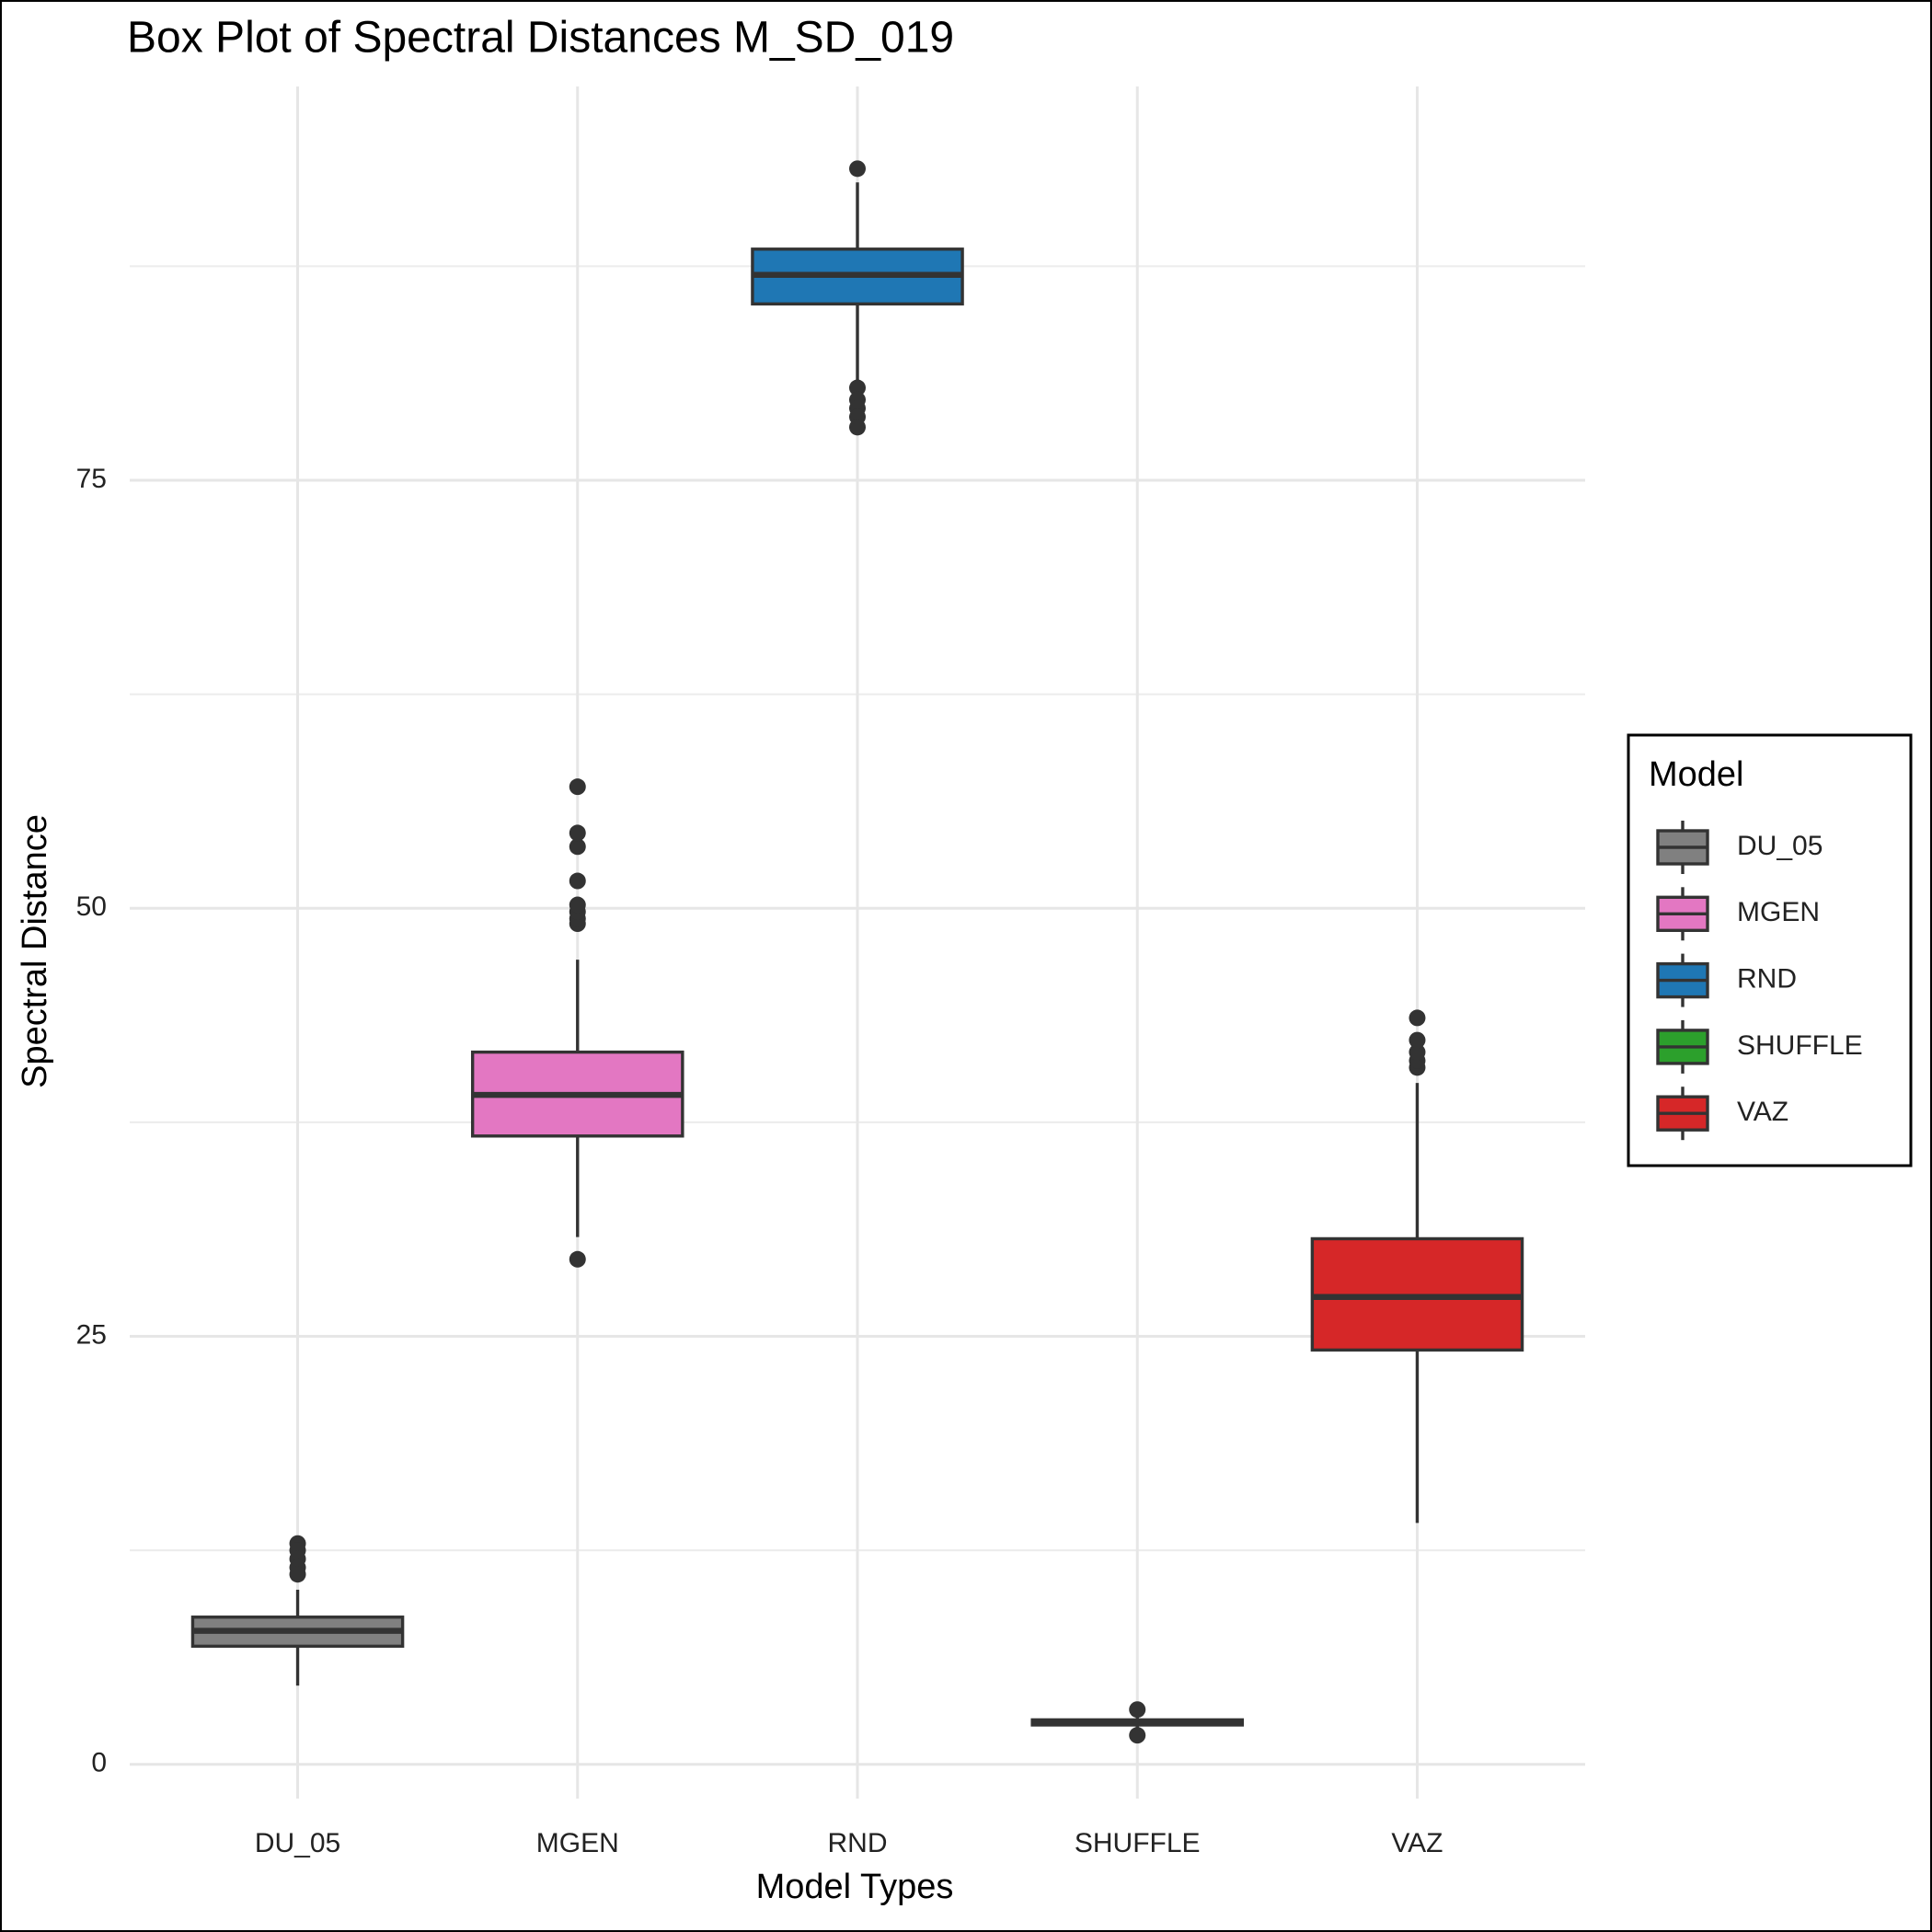 Image resolution: width=1932 pixels, height=1932 pixels. I want to click on legend-box, so click(1770, 950).